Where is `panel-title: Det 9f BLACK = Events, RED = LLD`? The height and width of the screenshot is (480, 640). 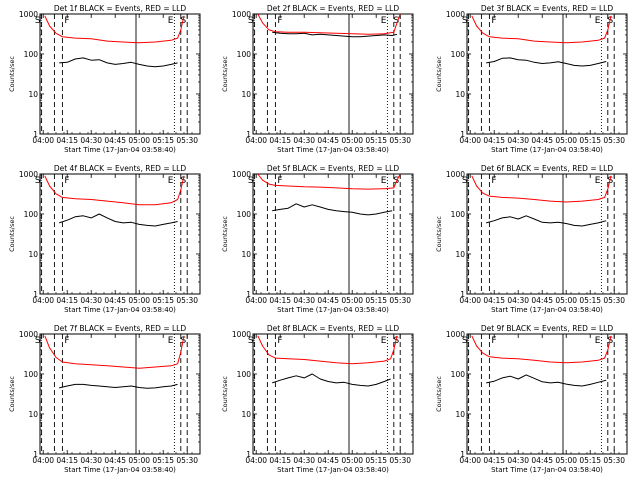 panel-title: Det 9f BLACK = Events, RED = LLD is located at coordinates (547, 328).